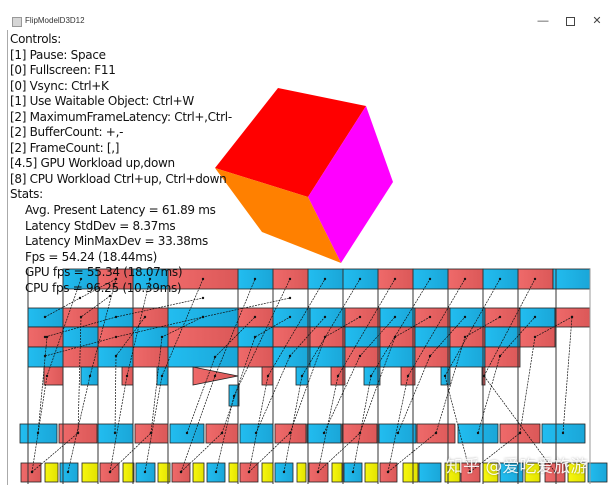 The height and width of the screenshot is (491, 615). Describe the element at coordinates (102, 101) in the screenshot. I see `control-waitable-object: [1] Use Waitable Object: Ctrl+W` at that location.